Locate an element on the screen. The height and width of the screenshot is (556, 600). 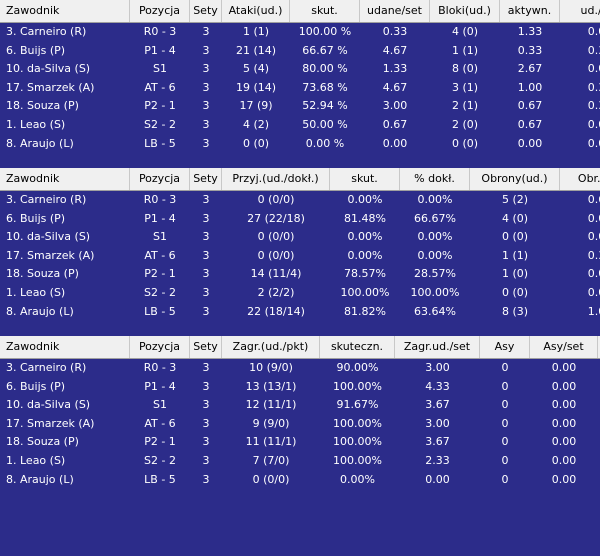
table-cell: 7 (7/0) is located at coordinates (271, 460).